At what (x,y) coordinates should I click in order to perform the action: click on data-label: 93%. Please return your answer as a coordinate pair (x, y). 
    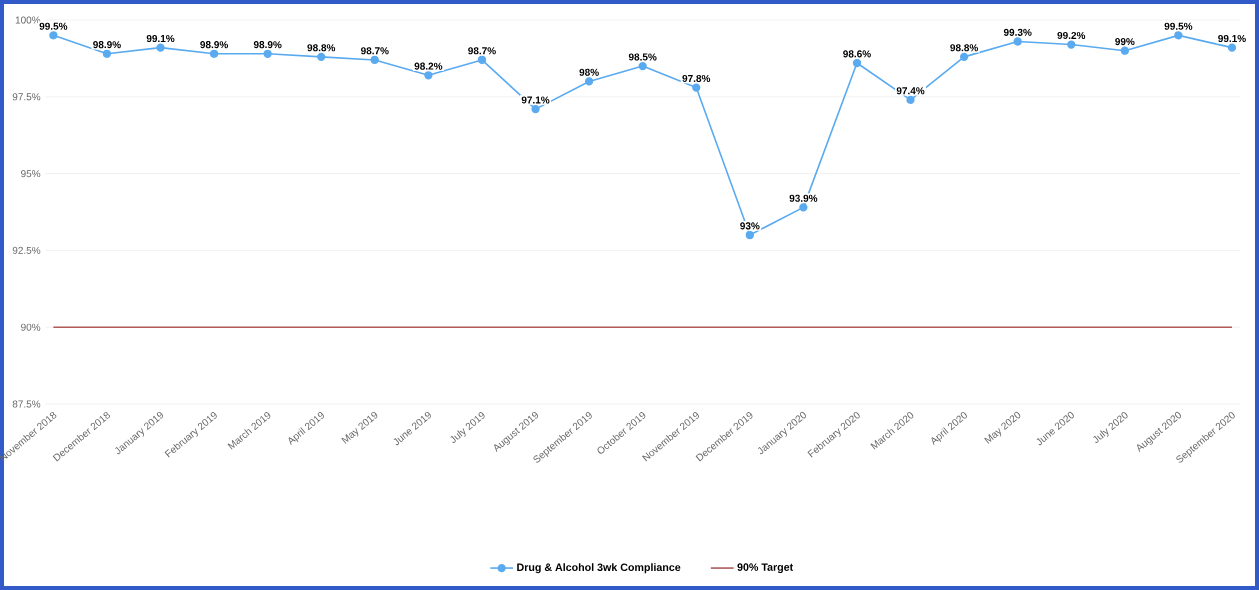
    Looking at the image, I should click on (750, 226).